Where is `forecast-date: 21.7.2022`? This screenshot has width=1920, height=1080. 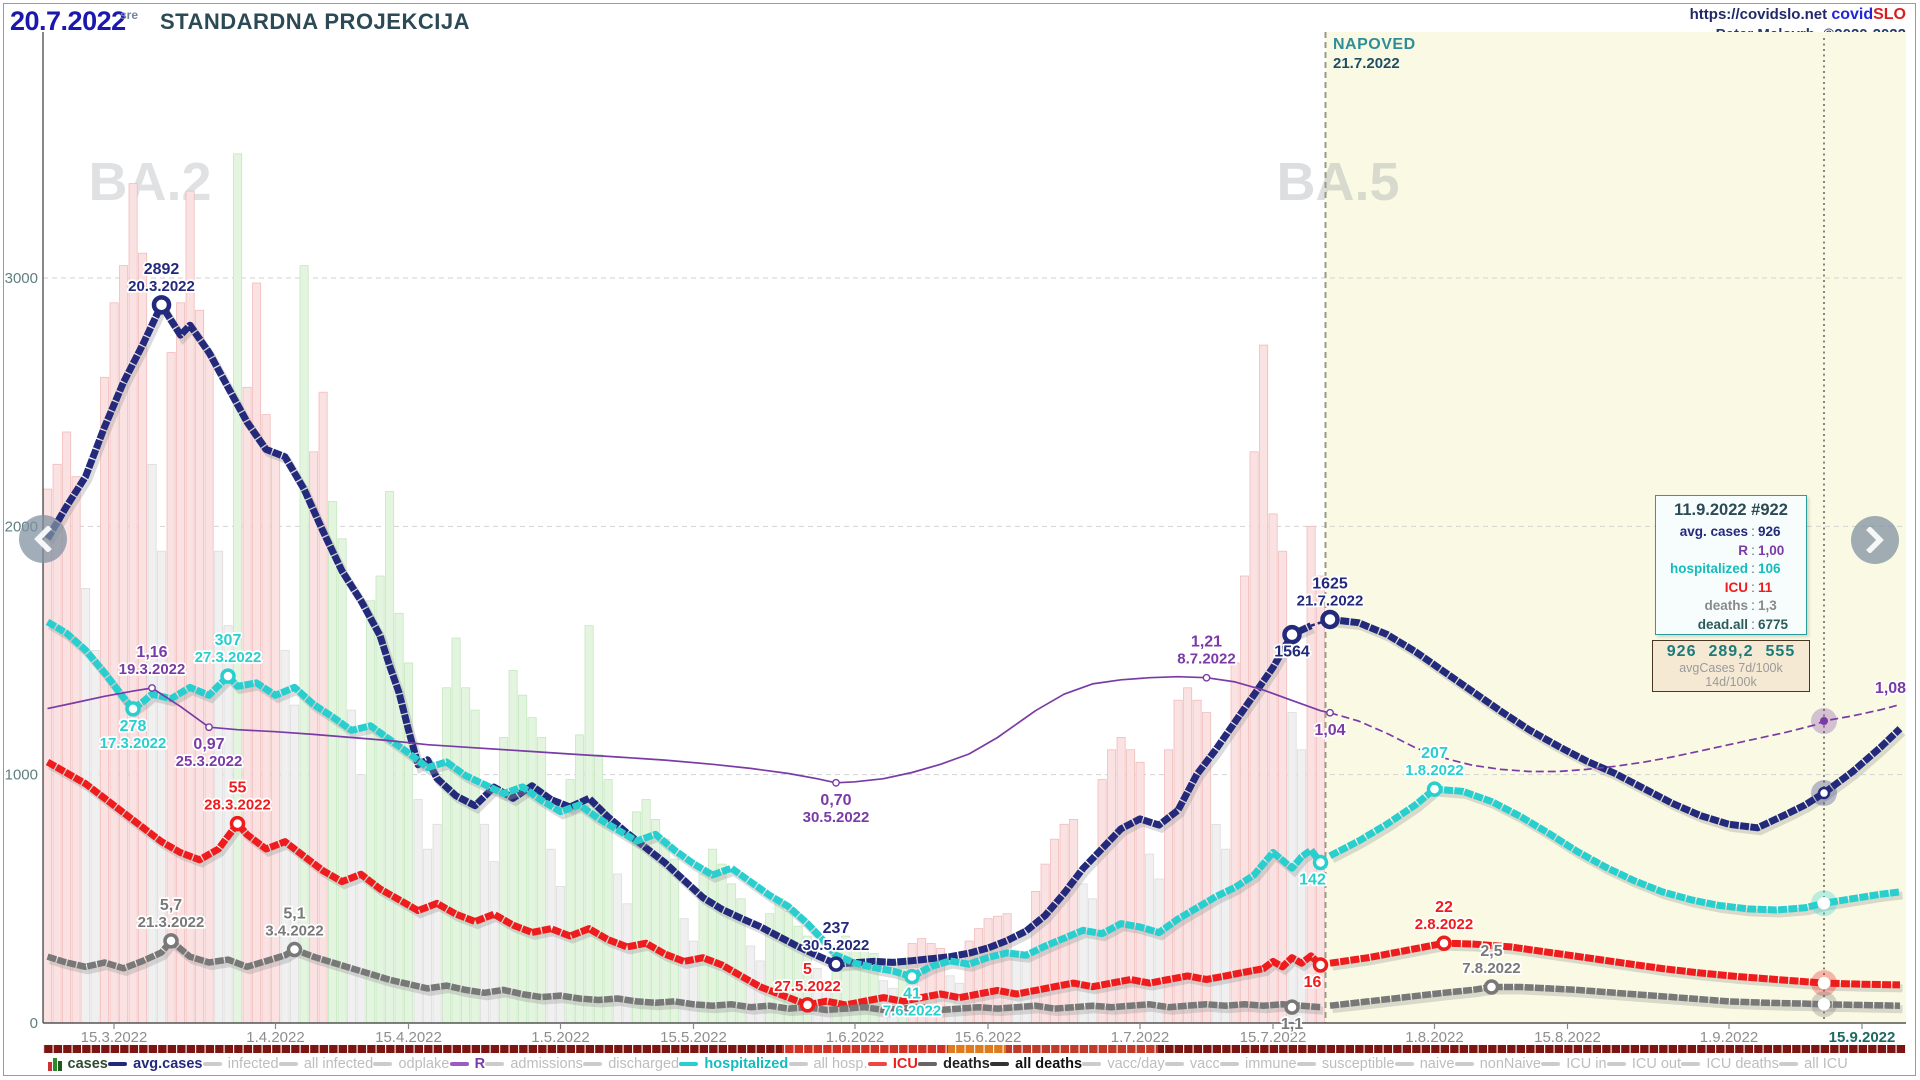
forecast-date: 21.7.2022 is located at coordinates (1366, 63).